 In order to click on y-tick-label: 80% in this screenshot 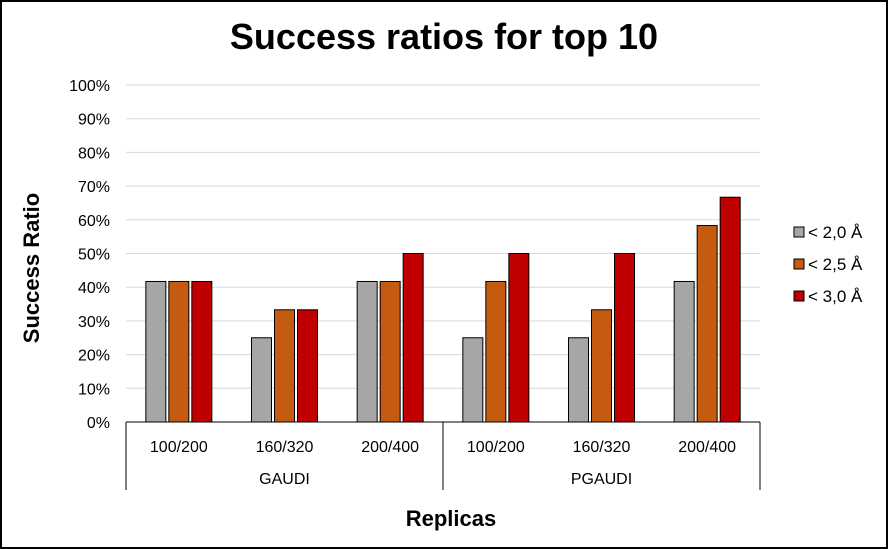, I will do `click(94, 153)`.